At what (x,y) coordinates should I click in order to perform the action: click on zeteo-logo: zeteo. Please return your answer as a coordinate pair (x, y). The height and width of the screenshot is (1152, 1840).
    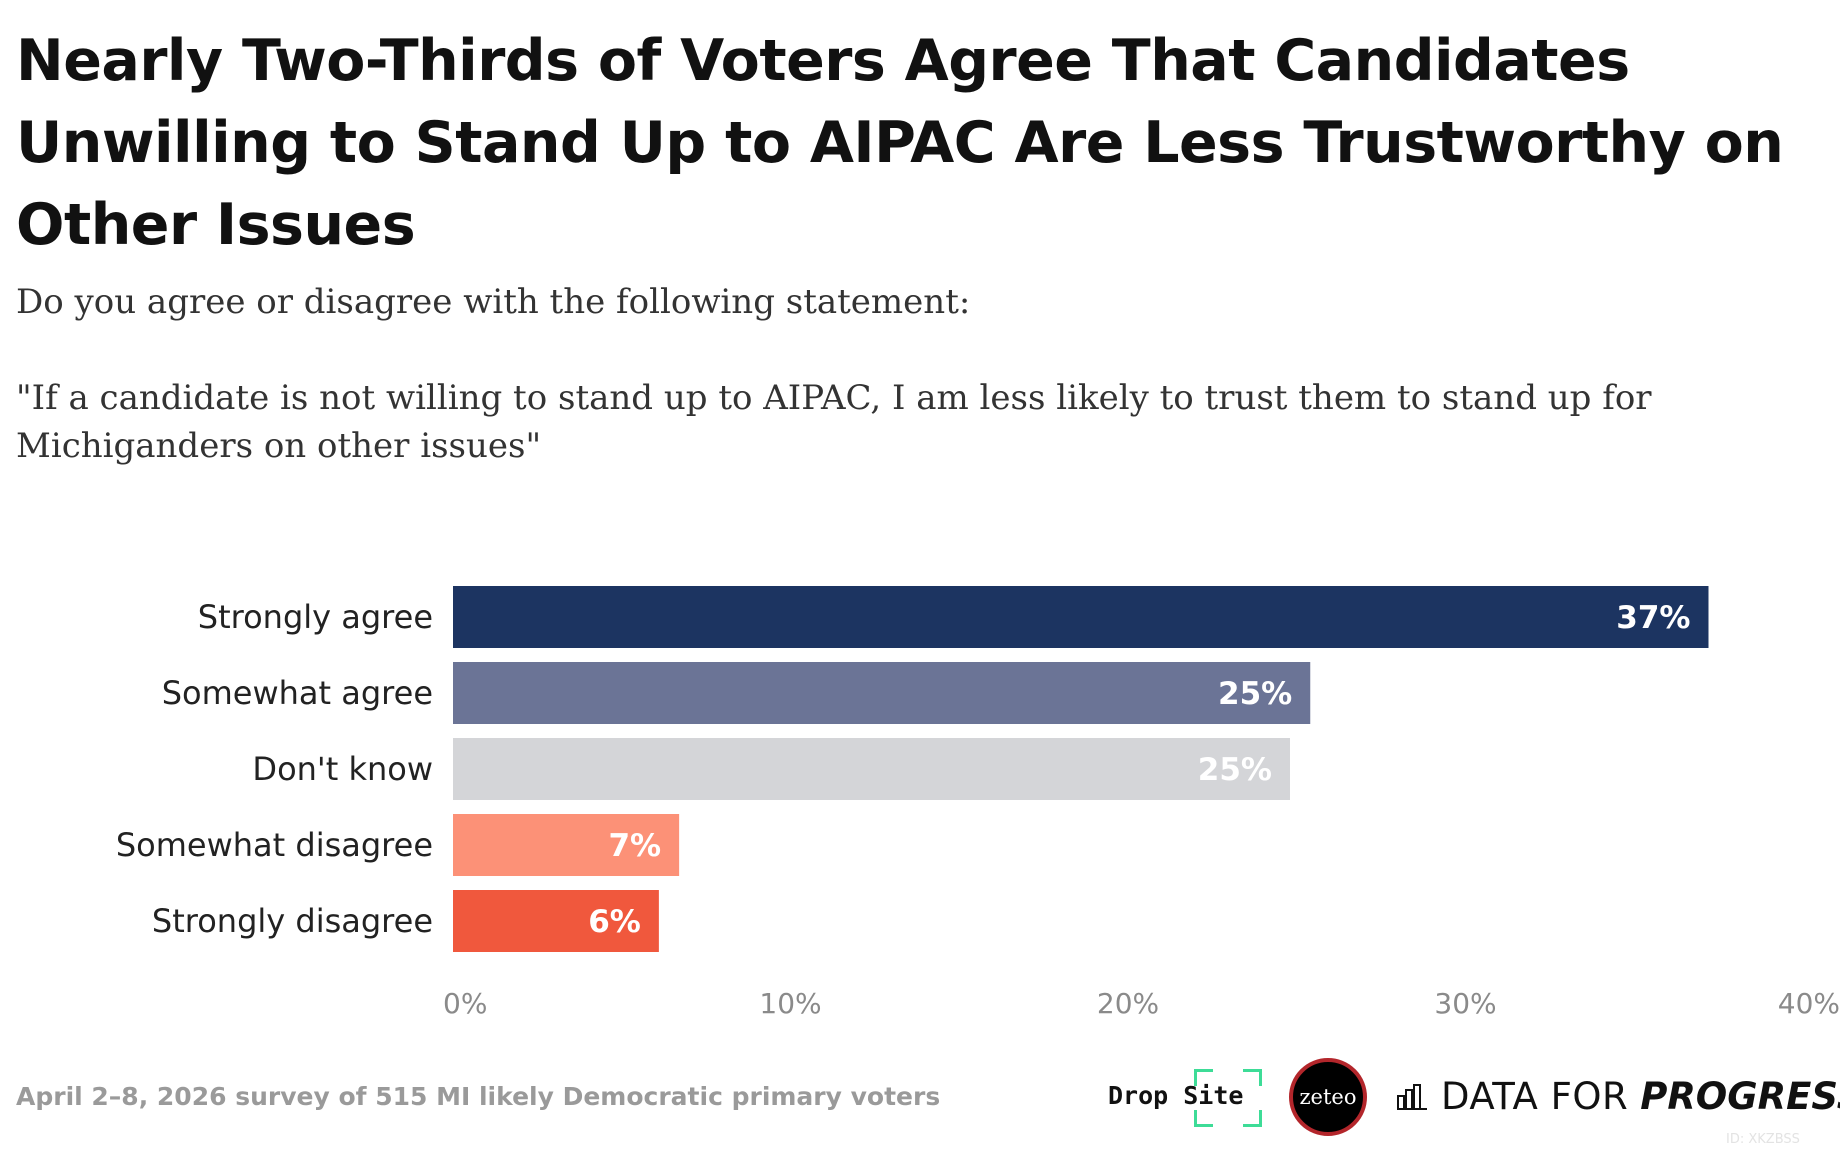
    Looking at the image, I should click on (1328, 1097).